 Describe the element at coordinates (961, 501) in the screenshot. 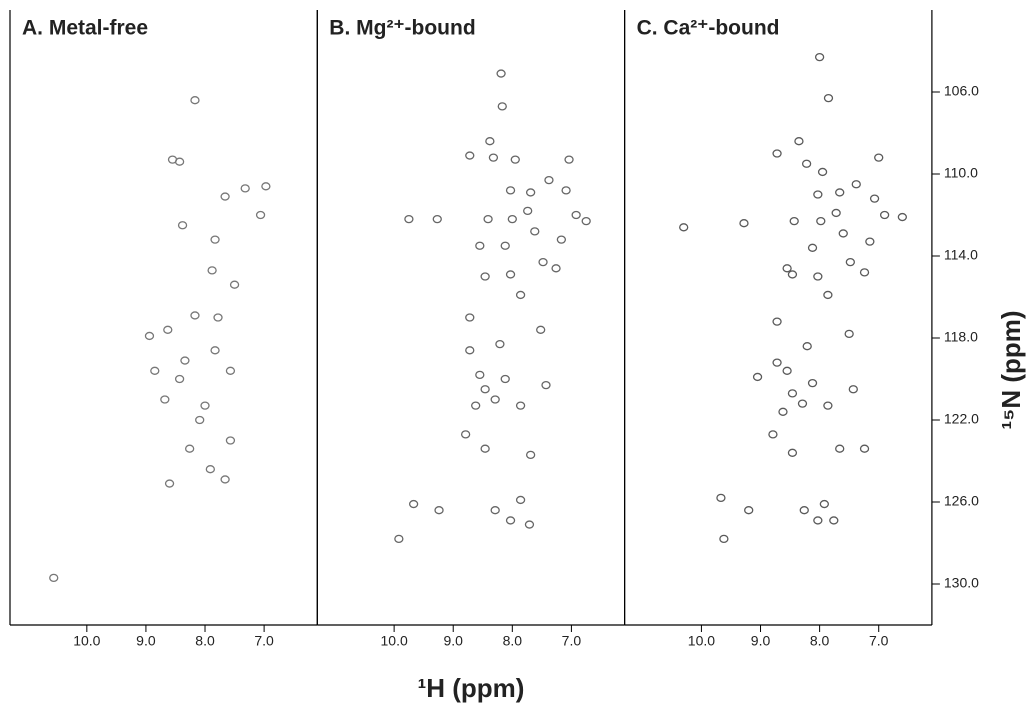

I see `y-tick-label: 126.0` at that location.